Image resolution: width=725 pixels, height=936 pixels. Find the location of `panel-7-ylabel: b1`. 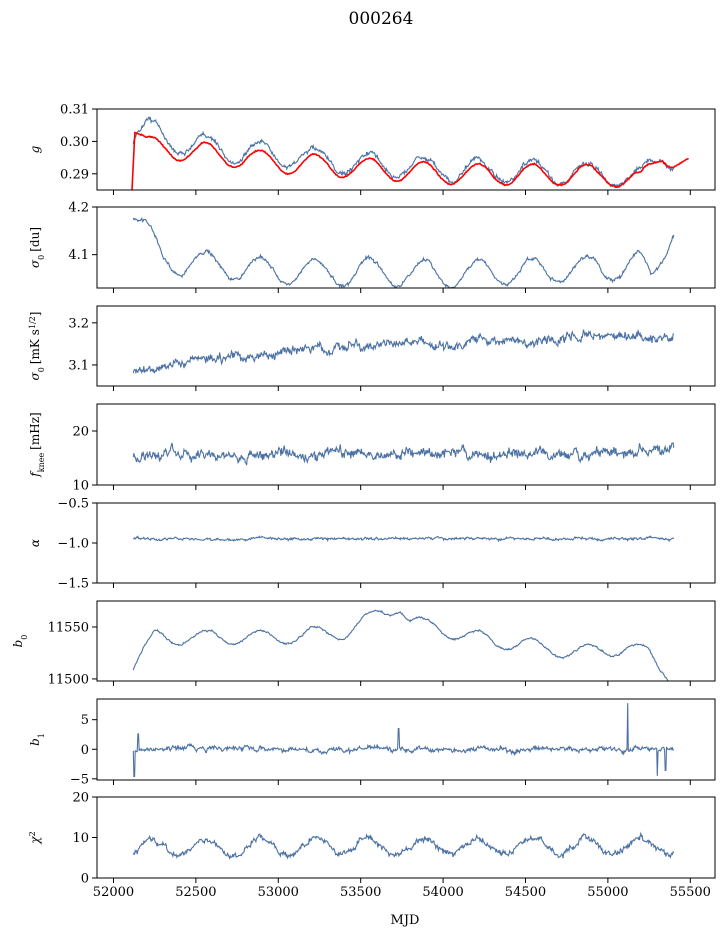

panel-7-ylabel: b1 is located at coordinates (37, 739).